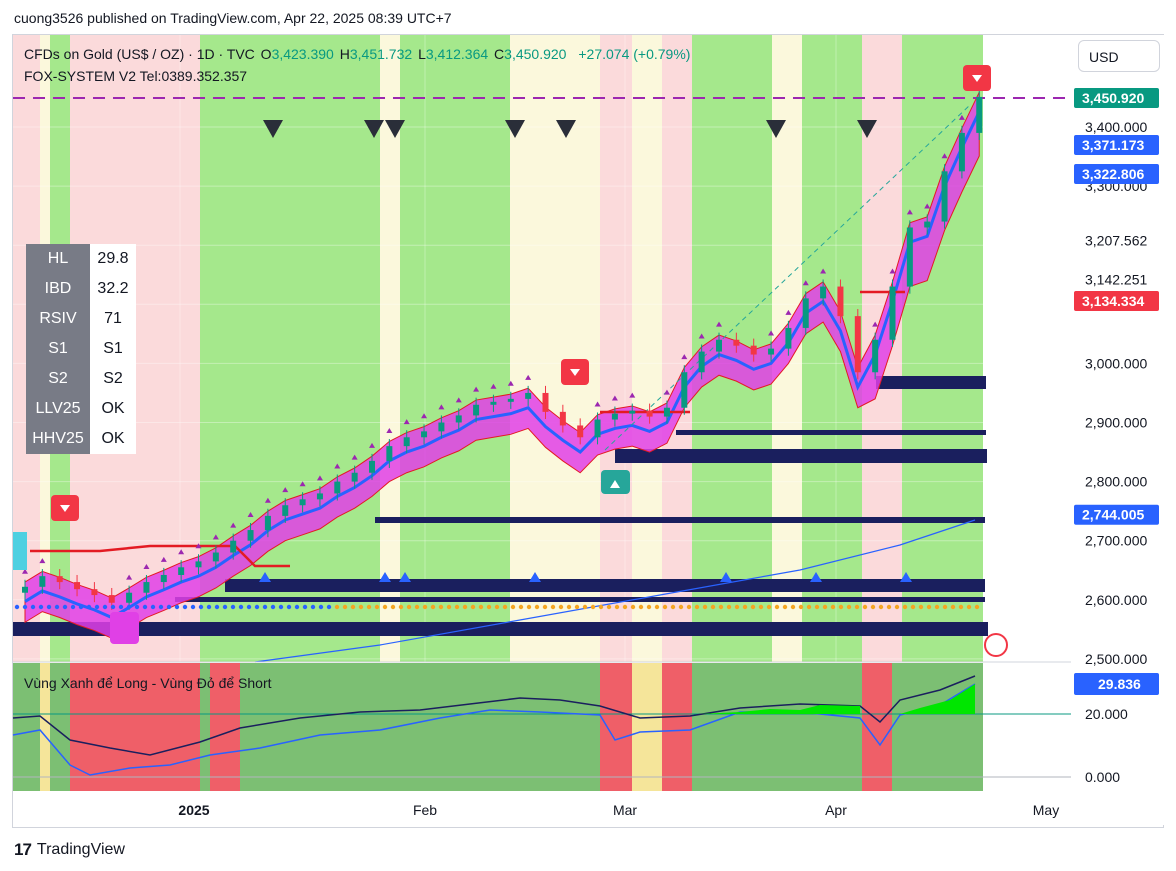  Describe the element at coordinates (1116, 127) in the screenshot. I see `y-tick-label: 3,400.000` at that location.